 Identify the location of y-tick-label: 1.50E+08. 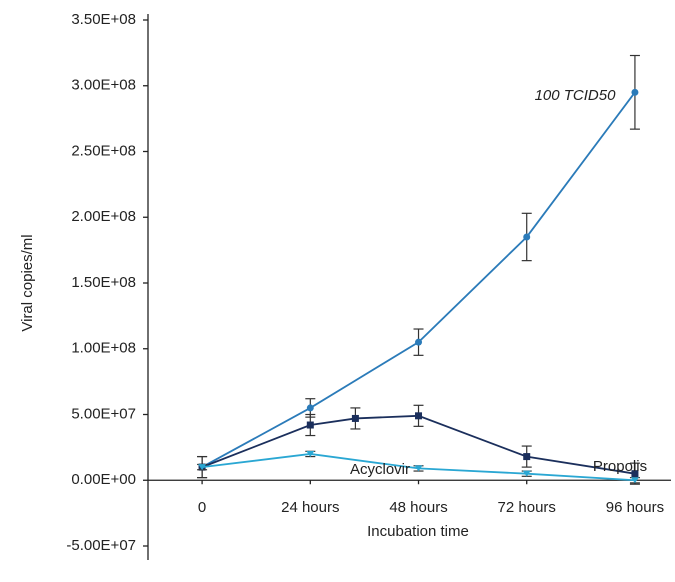
(103, 282).